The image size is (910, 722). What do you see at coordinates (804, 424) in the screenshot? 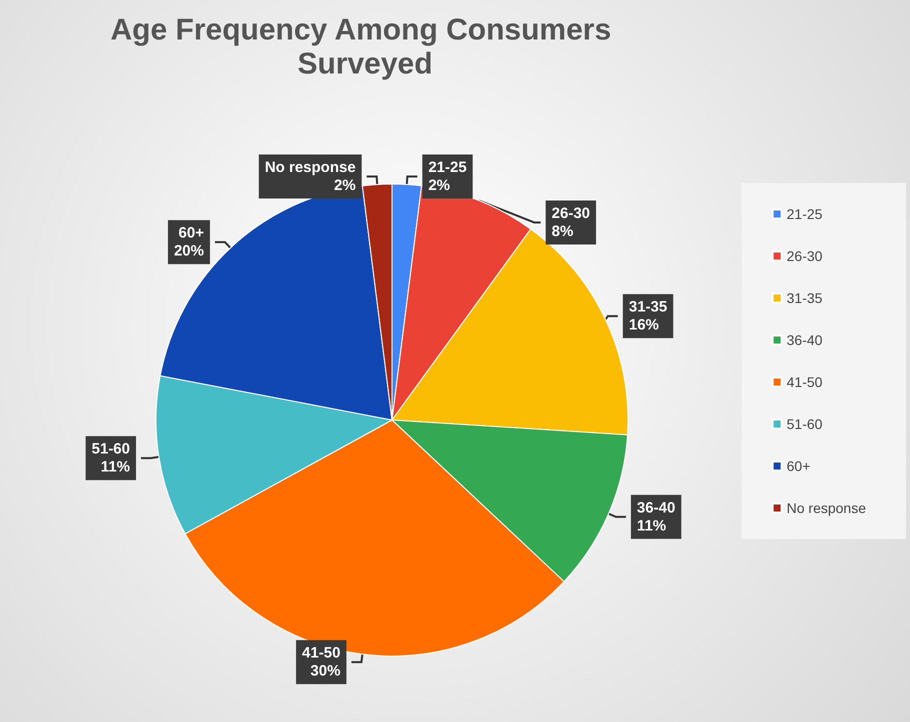
I see `legend-label: 51-60` at bounding box center [804, 424].